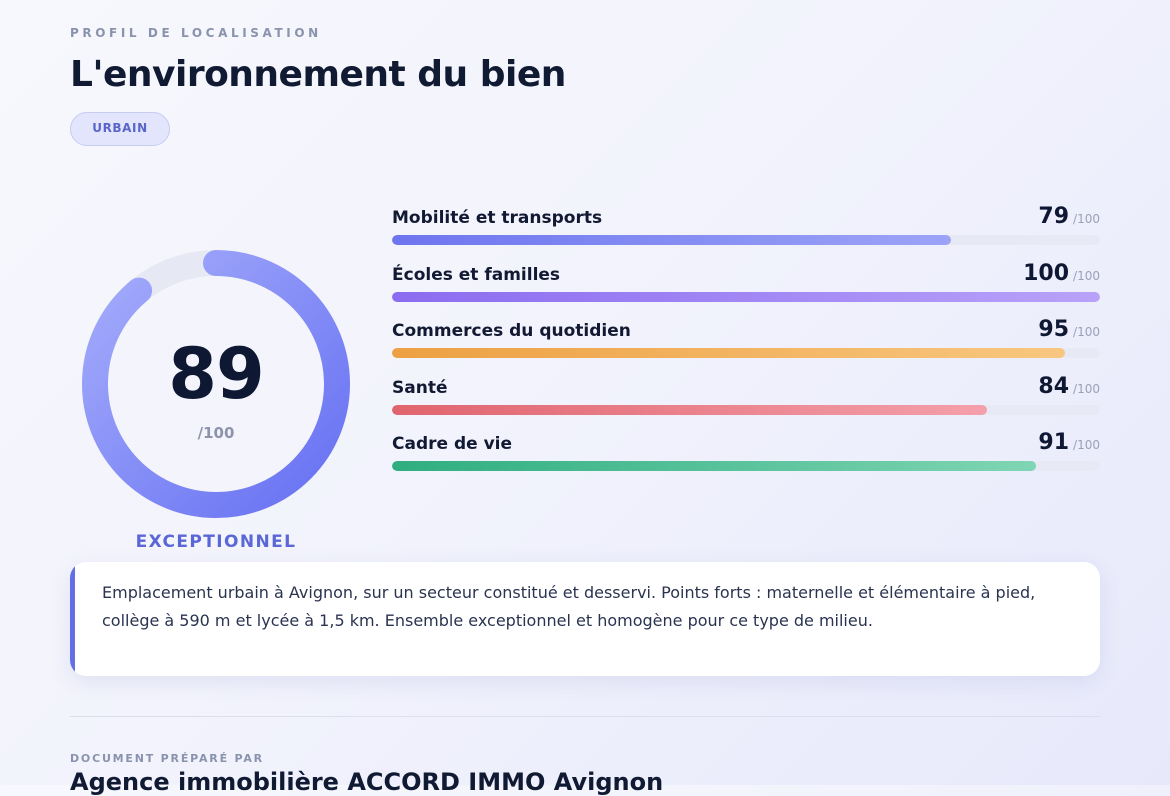  Describe the element at coordinates (511, 331) in the screenshot. I see `category-label: Commerces du quotidien` at that location.